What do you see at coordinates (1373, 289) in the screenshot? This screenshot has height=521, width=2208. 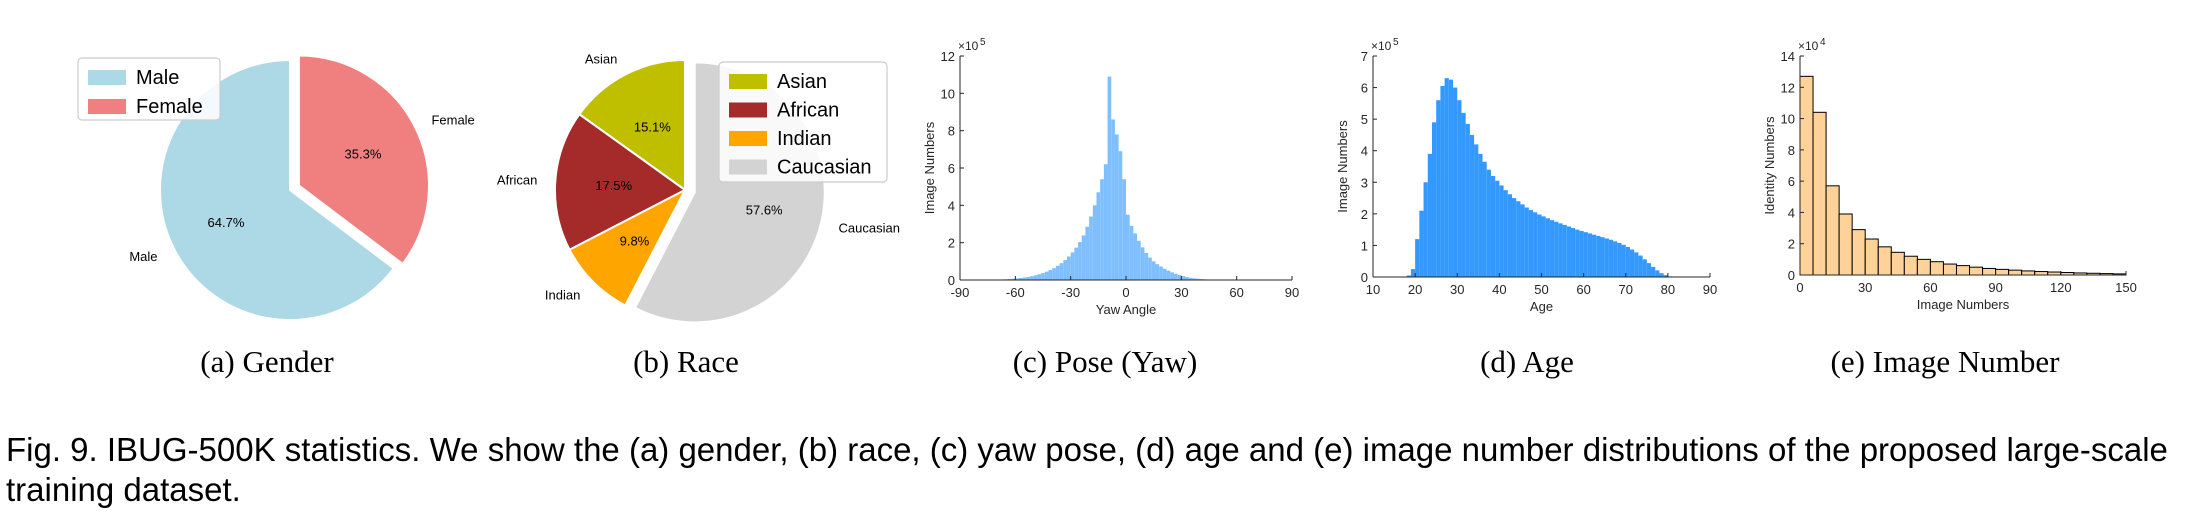 I see `x-tick-label: 10` at bounding box center [1373, 289].